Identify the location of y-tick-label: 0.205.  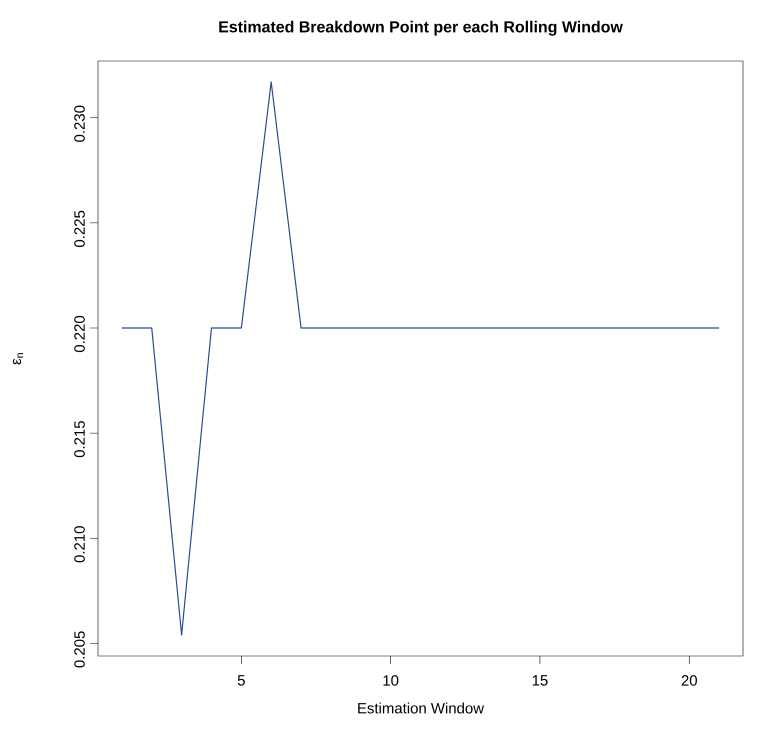
(79, 649).